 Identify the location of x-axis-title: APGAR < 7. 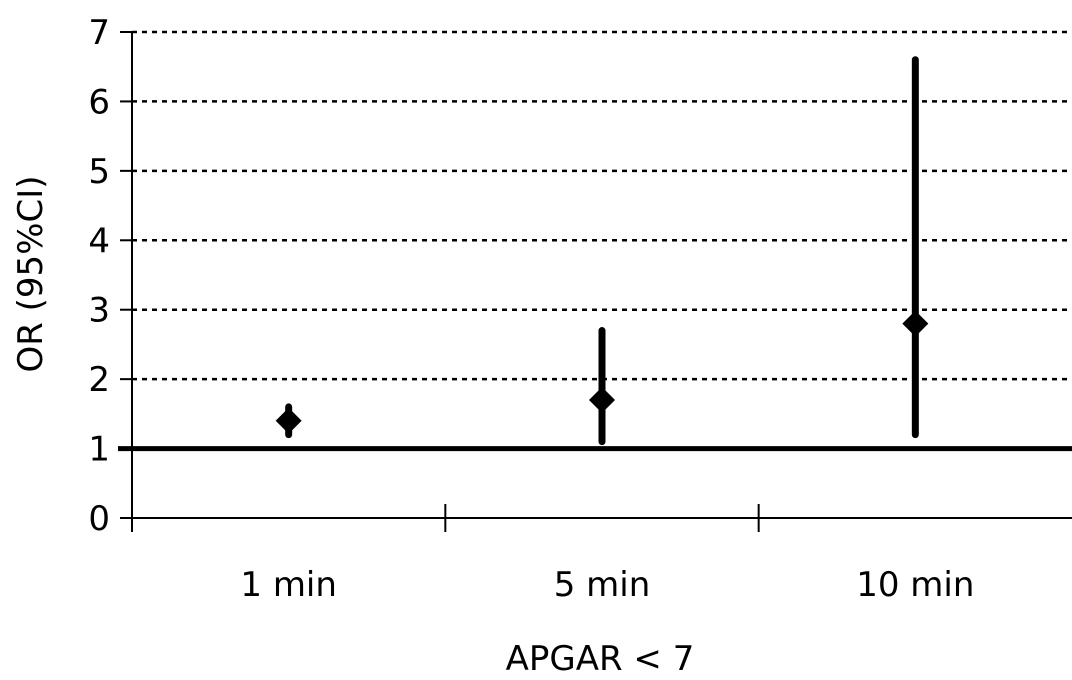
(600, 659).